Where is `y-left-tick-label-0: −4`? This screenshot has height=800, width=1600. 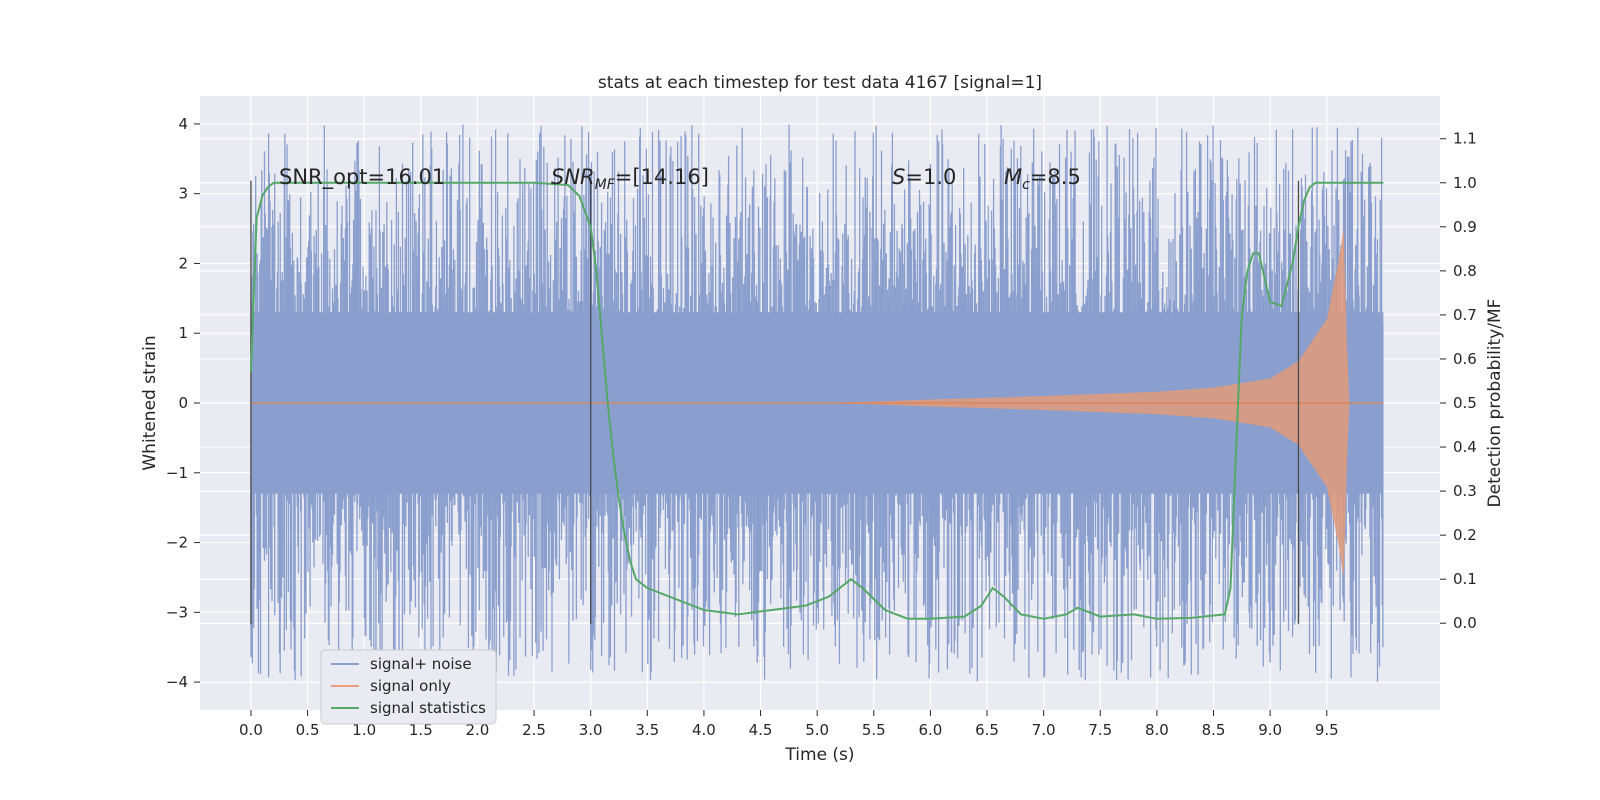 y-left-tick-label-0: −4 is located at coordinates (177, 682).